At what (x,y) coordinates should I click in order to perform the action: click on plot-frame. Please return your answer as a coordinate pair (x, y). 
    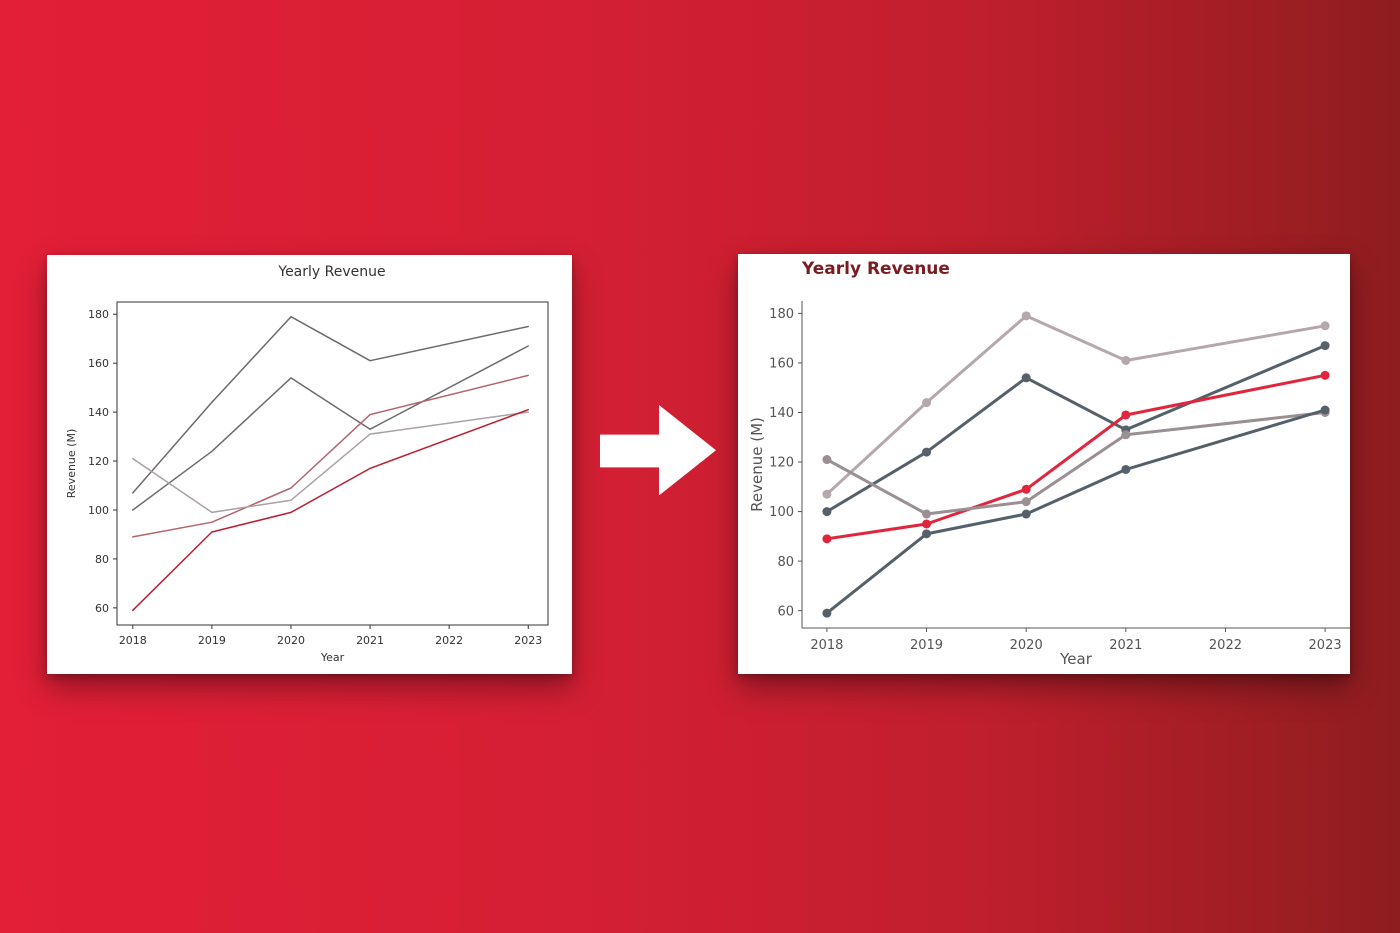
    Looking at the image, I should click on (332, 463).